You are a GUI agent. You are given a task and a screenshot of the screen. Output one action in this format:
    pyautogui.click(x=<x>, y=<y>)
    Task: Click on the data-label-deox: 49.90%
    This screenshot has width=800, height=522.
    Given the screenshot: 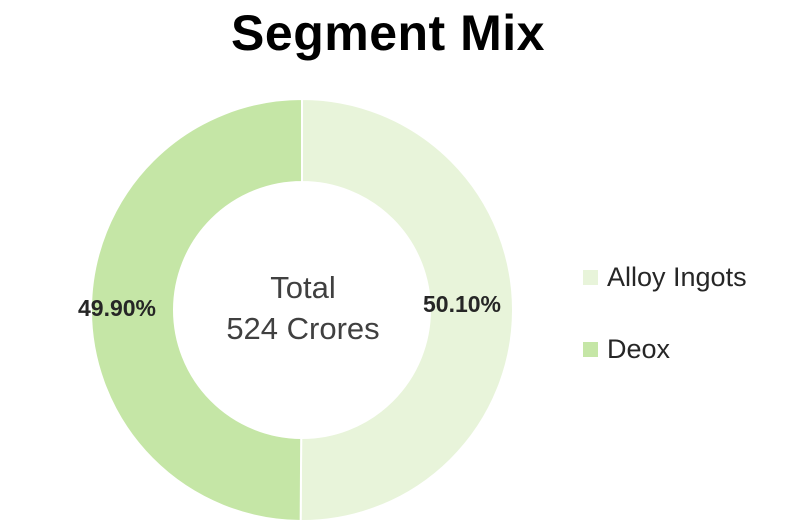 What is the action you would take?
    pyautogui.click(x=117, y=308)
    